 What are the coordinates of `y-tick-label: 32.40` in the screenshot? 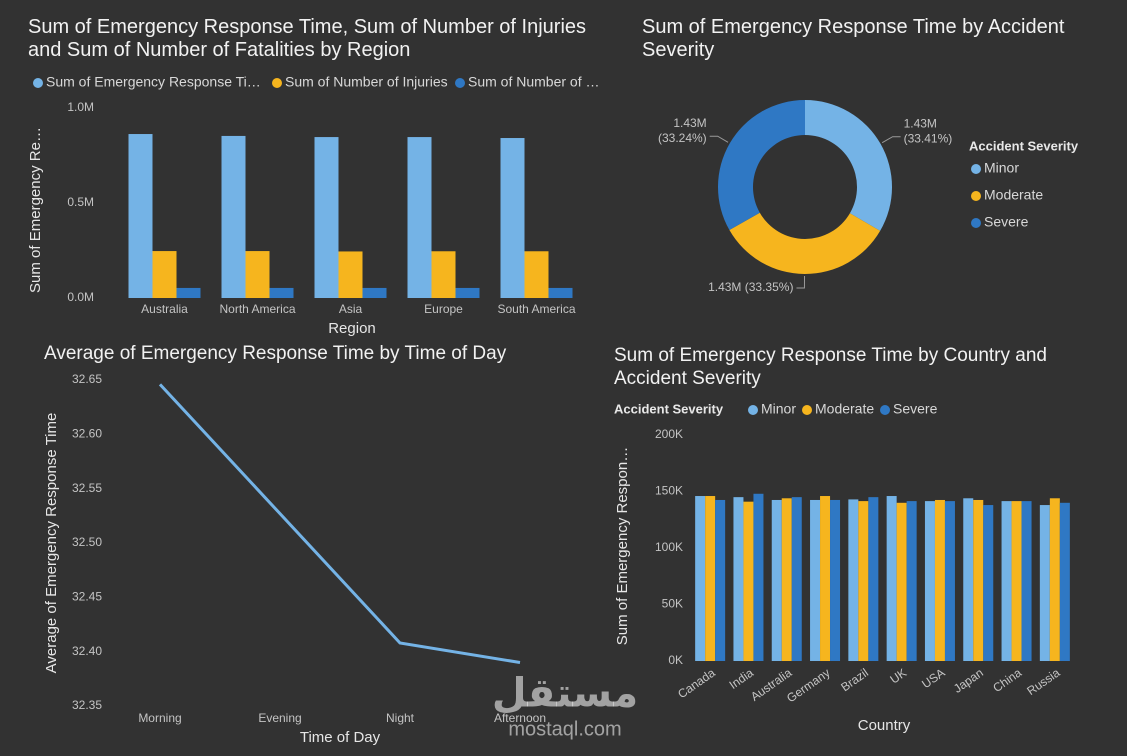 It's located at (87, 651).